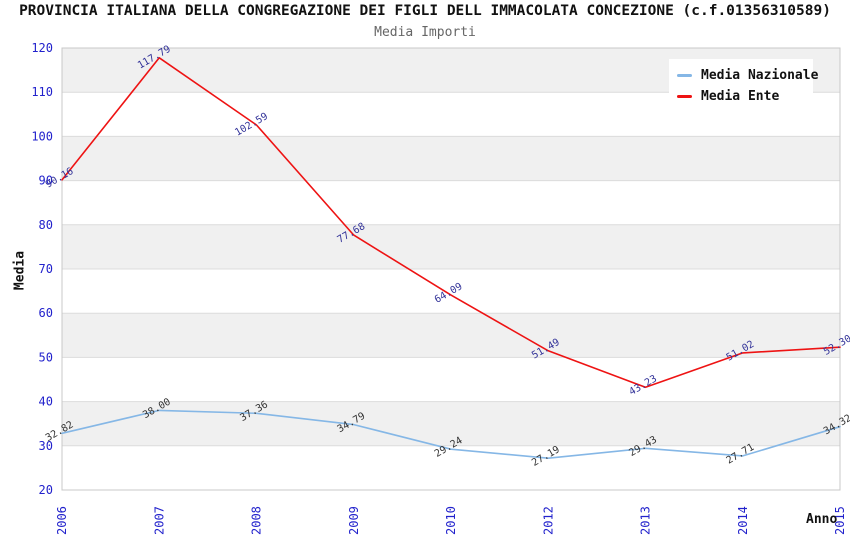 This screenshot has height=550, width=850. I want to click on y-tick-label: 70, so click(46, 269).